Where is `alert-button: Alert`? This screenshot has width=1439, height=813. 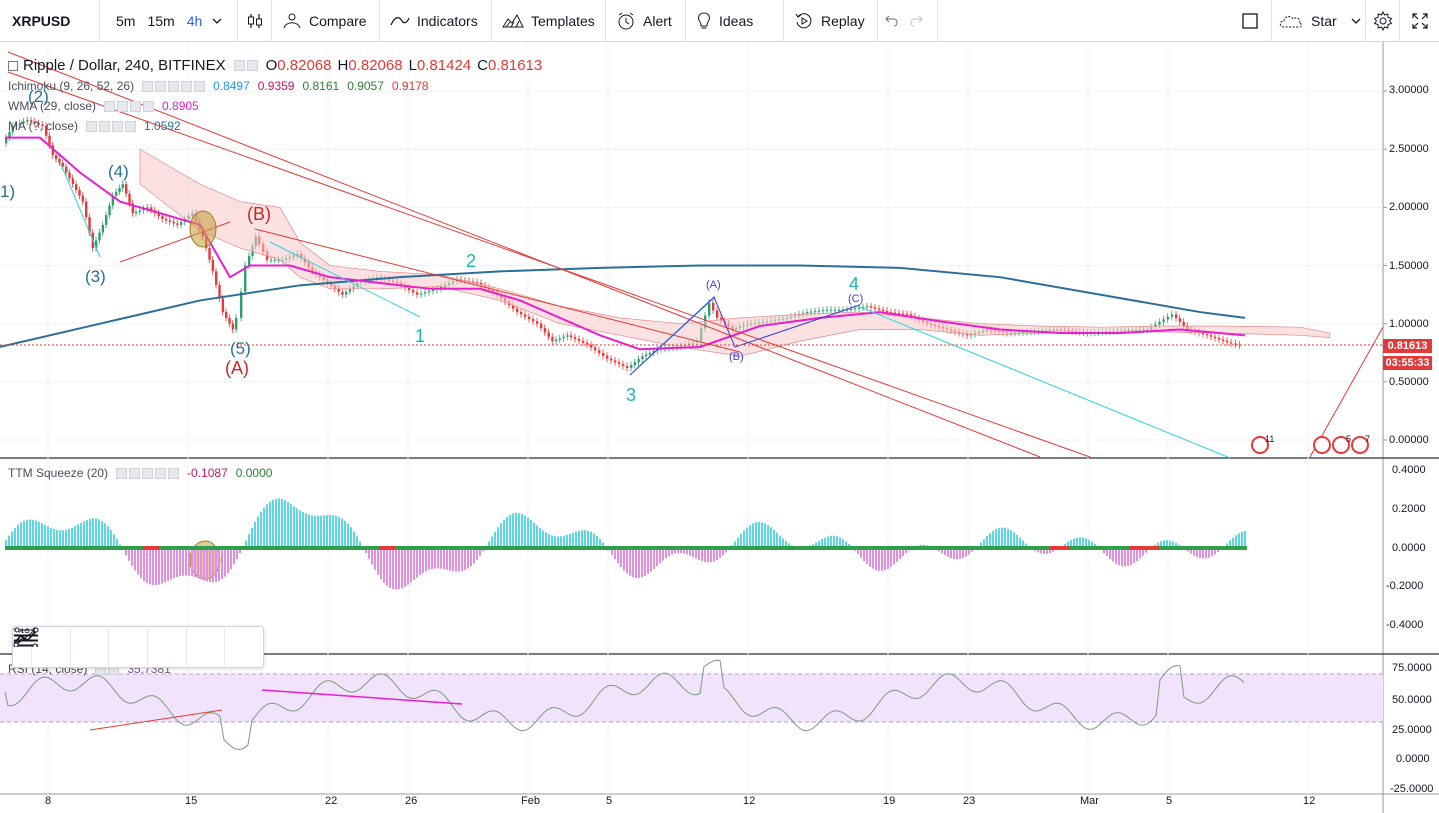 alert-button: Alert is located at coordinates (646, 20).